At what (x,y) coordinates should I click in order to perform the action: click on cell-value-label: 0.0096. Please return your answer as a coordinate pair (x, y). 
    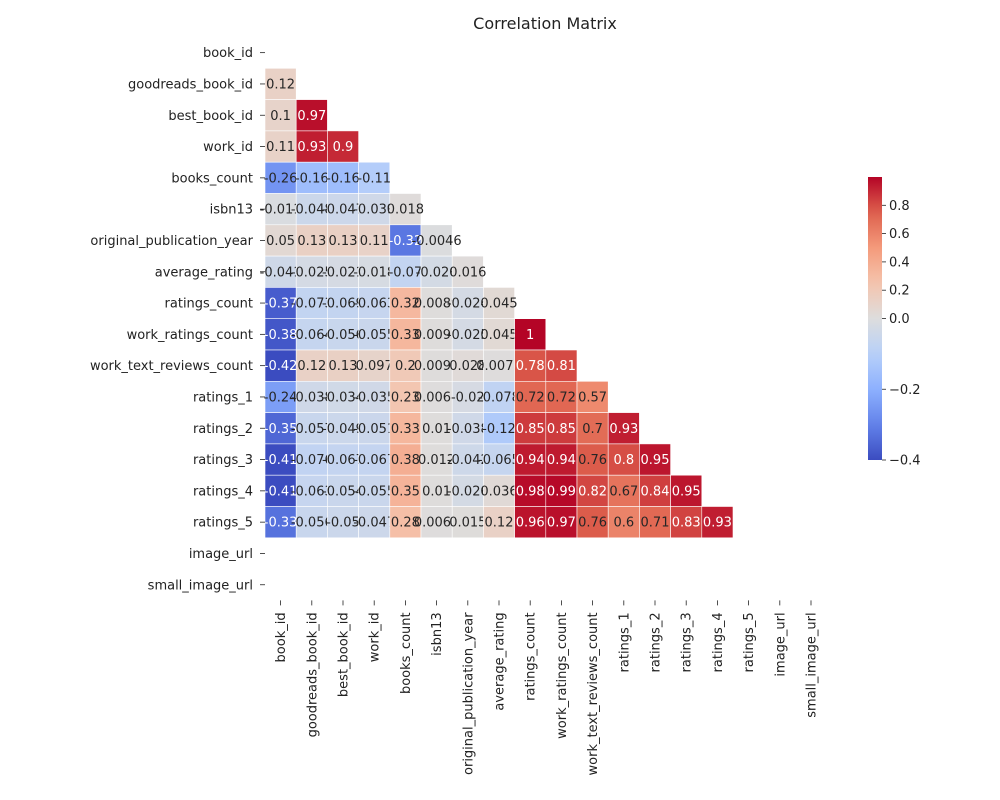
    Looking at the image, I should click on (437, 366).